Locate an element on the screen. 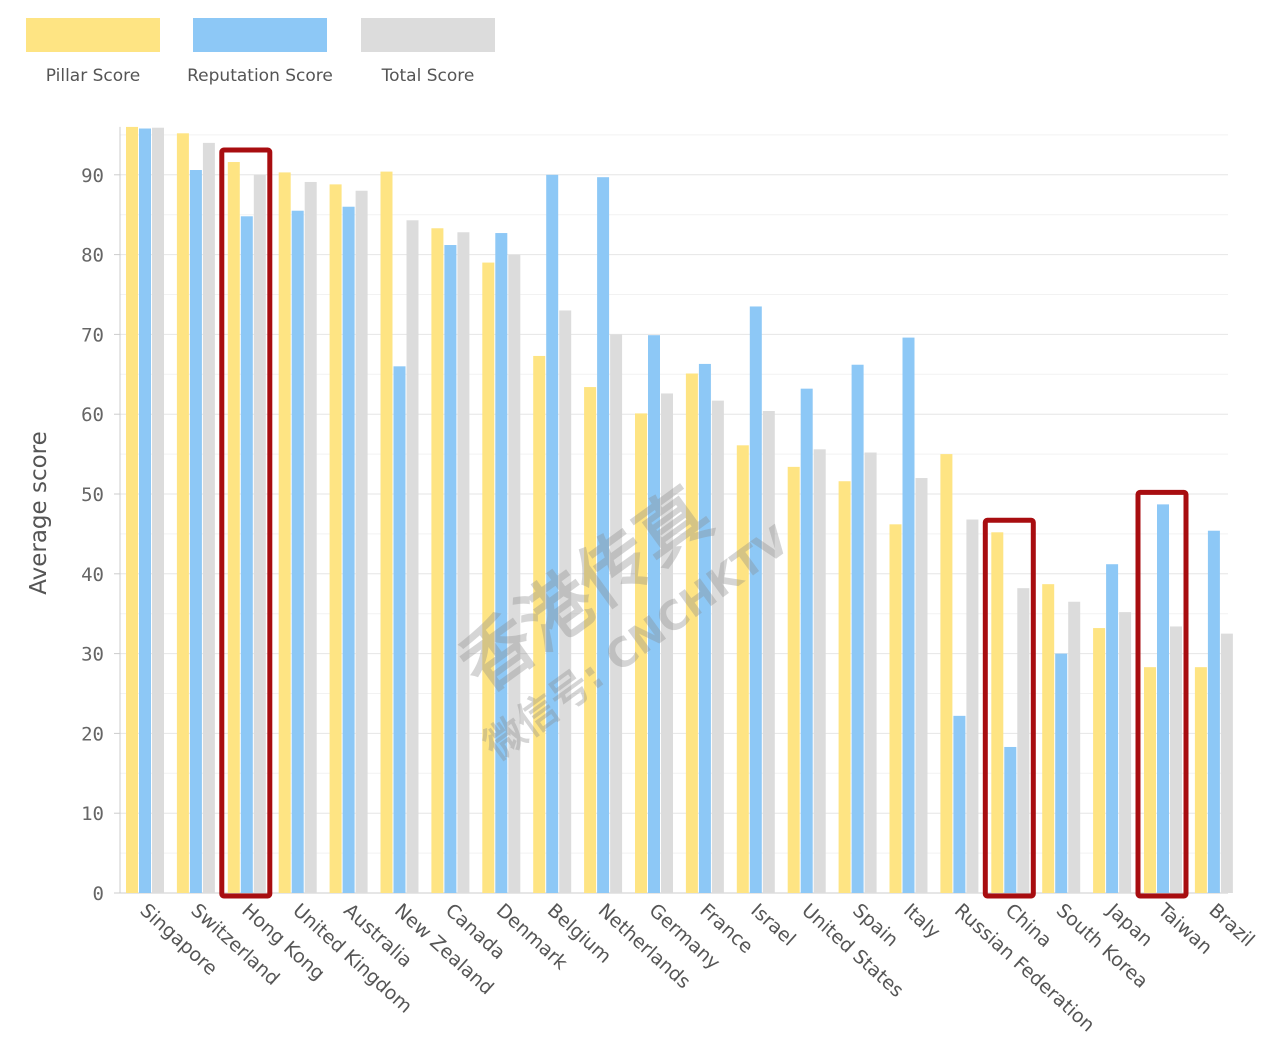 The height and width of the screenshot is (1054, 1280). bar-total-score-netherlands is located at coordinates (616, 613).